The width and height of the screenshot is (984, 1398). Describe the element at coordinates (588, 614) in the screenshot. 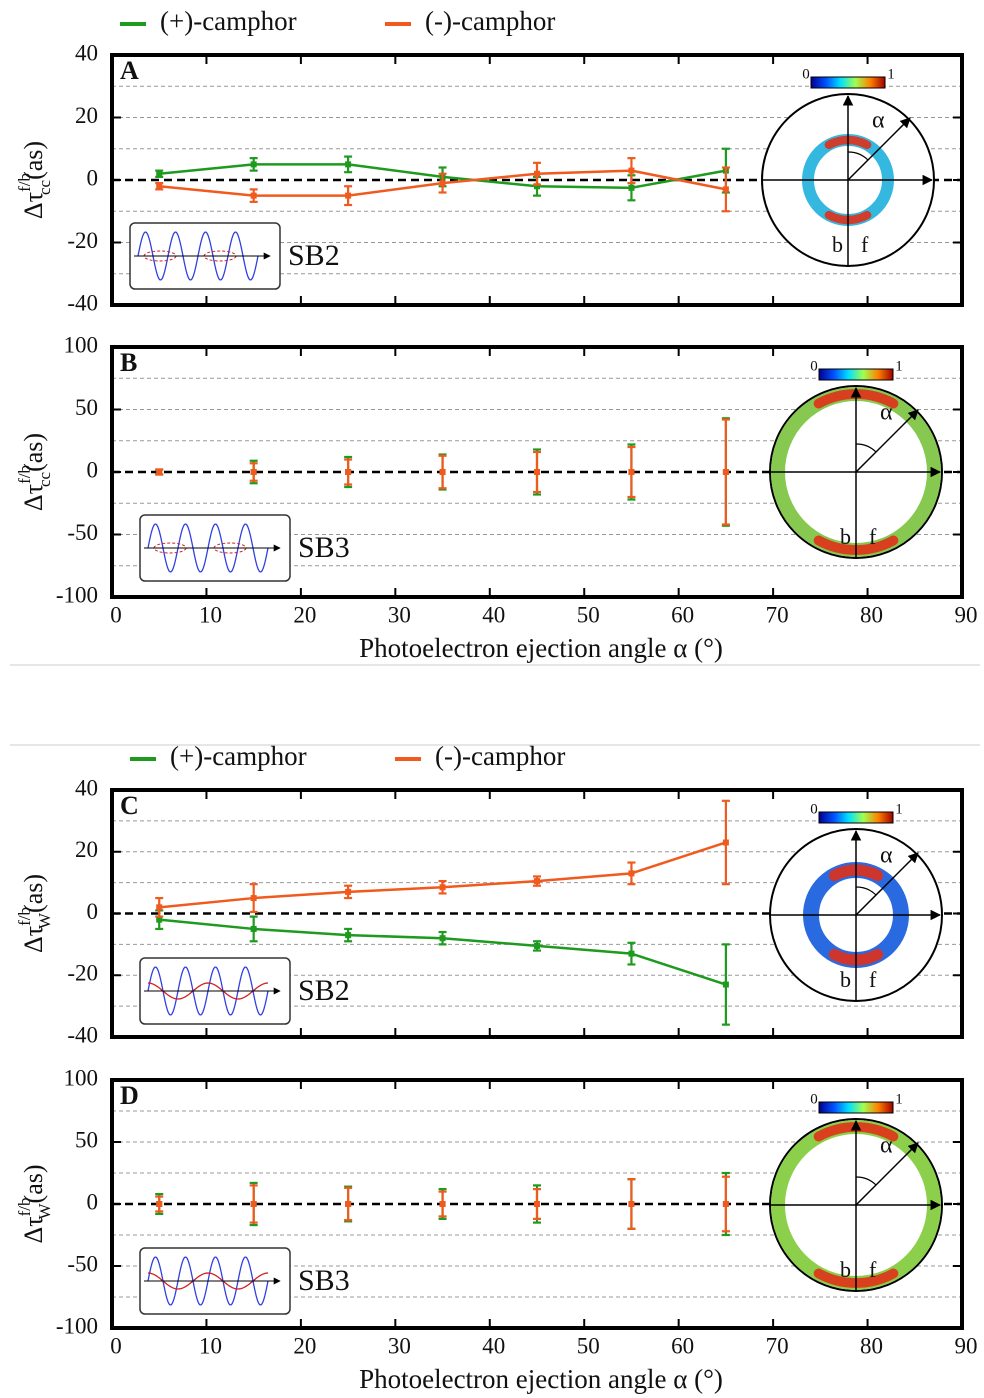

I see `x-tick-label: 50` at that location.